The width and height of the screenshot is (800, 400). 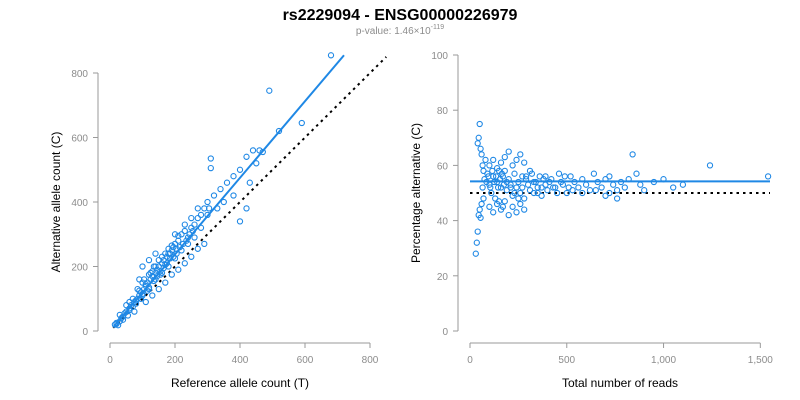 I want to click on right-x-axis-title: Total number of reads, so click(x=620, y=383).